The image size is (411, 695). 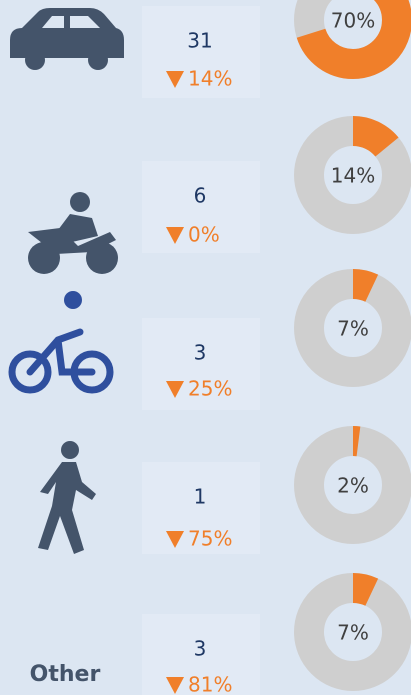 What do you see at coordinates (204, 235) in the screenshot?
I see `change: 0%` at bounding box center [204, 235].